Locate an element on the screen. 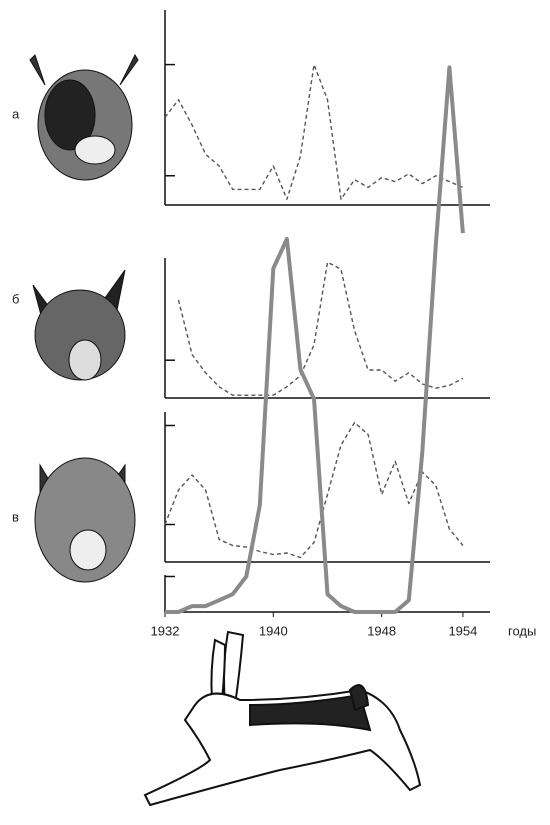  panel-label: в is located at coordinates (15, 516).